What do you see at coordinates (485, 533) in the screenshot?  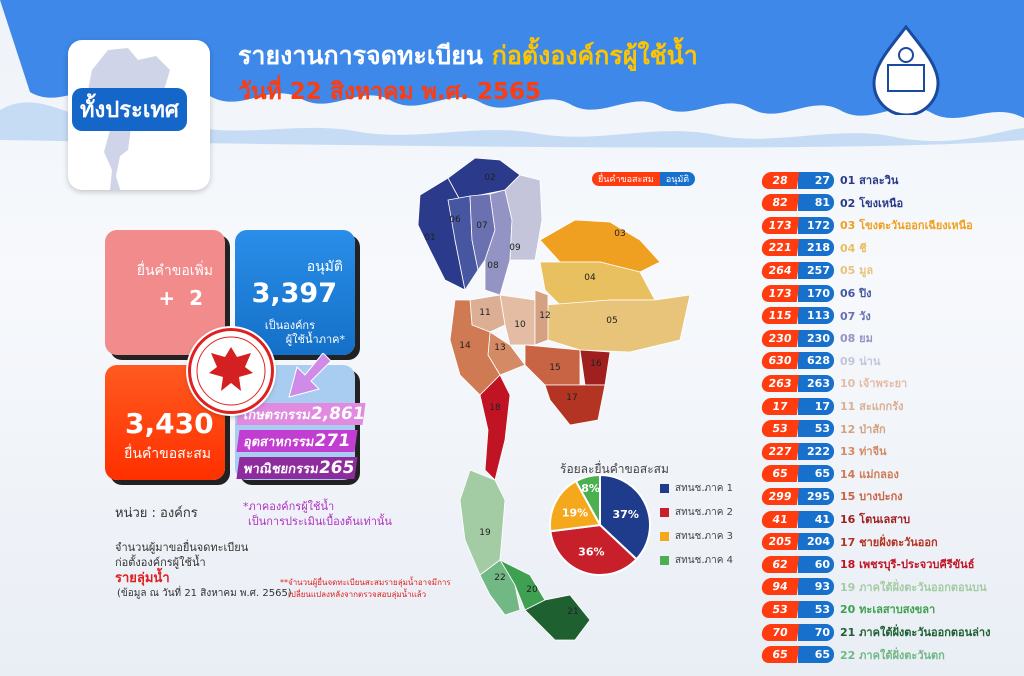 I see `basin-map-label: 19` at bounding box center [485, 533].